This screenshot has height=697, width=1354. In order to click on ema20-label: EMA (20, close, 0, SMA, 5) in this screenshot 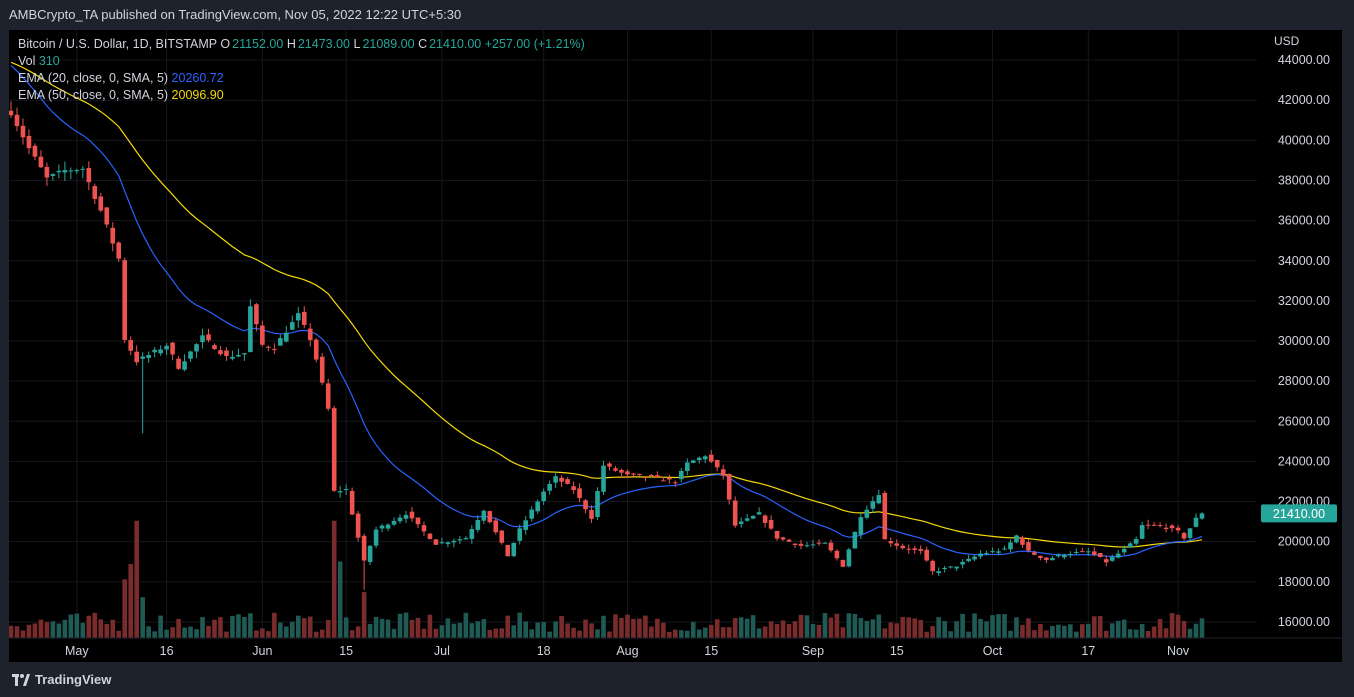, I will do `click(93, 78)`.